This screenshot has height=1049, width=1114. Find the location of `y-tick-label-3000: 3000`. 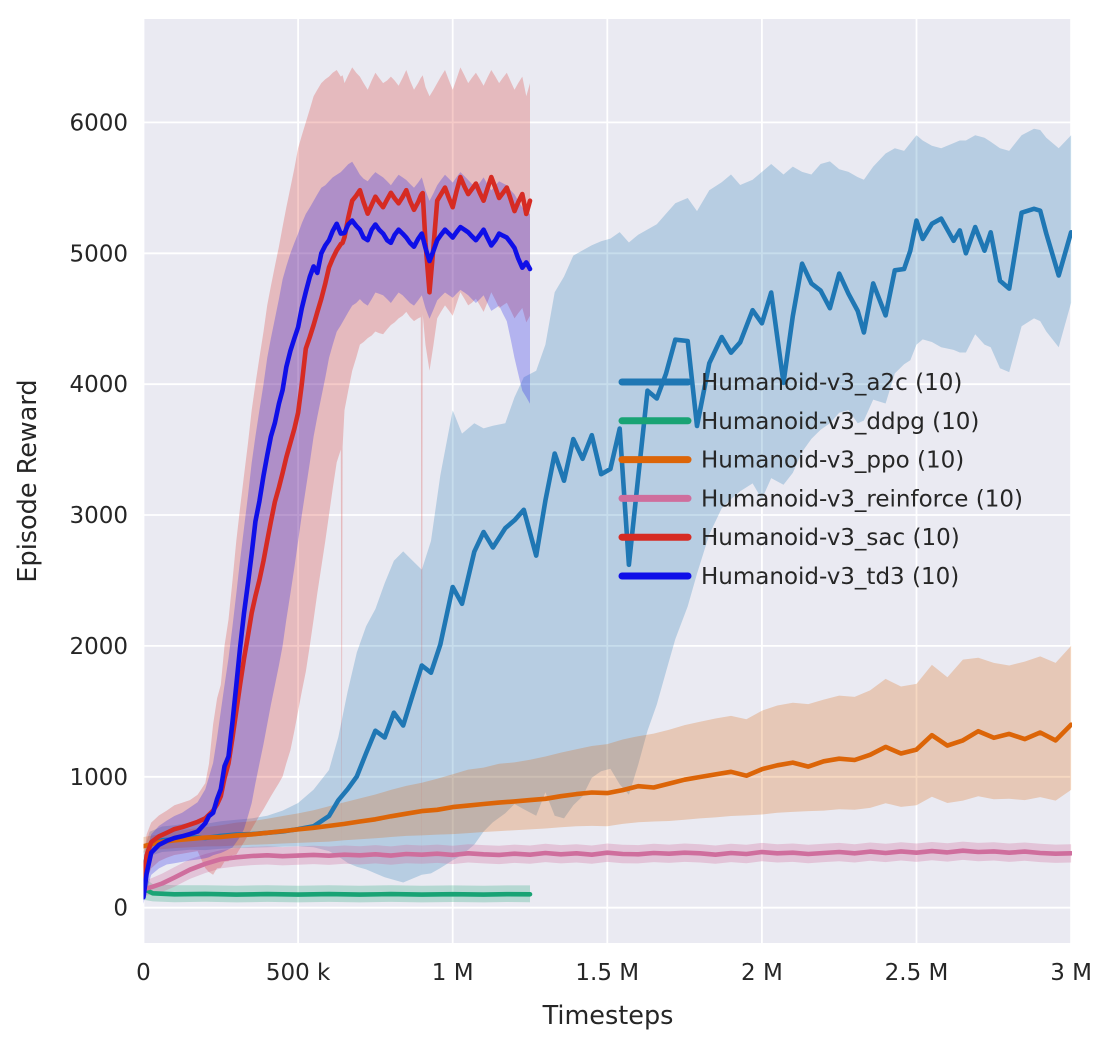

y-tick-label-3000: 3000 is located at coordinates (98, 516).